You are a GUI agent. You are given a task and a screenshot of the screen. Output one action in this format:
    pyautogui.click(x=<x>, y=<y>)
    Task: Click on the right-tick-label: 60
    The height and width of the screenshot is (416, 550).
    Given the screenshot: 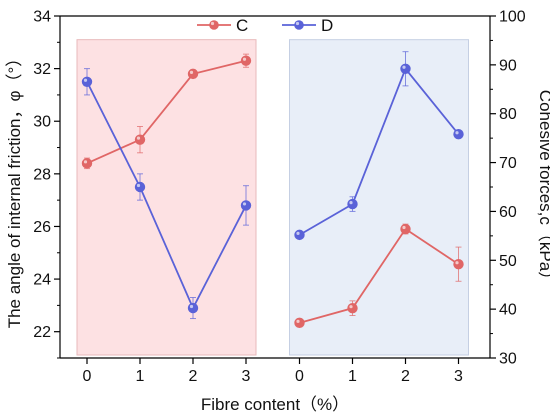 What is the action you would take?
    pyautogui.click(x=508, y=212)
    